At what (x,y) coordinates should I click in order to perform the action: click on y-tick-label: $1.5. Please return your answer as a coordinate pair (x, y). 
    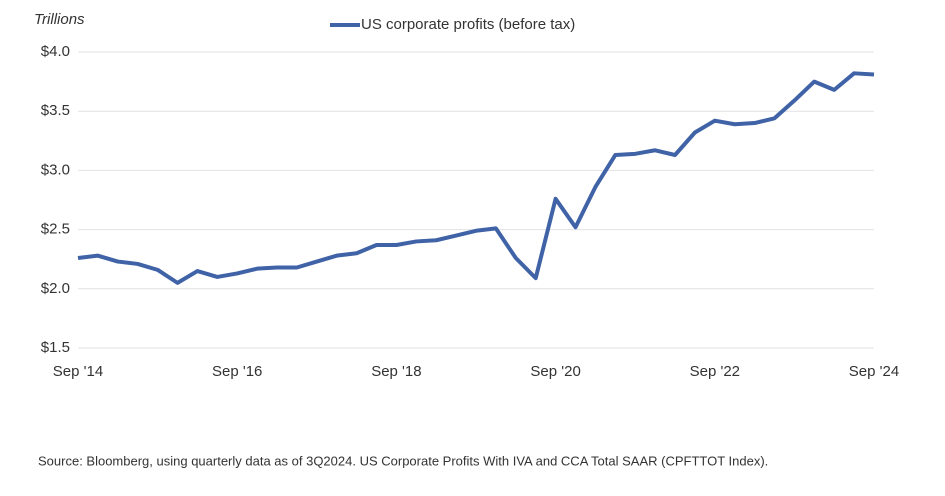
    Looking at the image, I should click on (55, 347).